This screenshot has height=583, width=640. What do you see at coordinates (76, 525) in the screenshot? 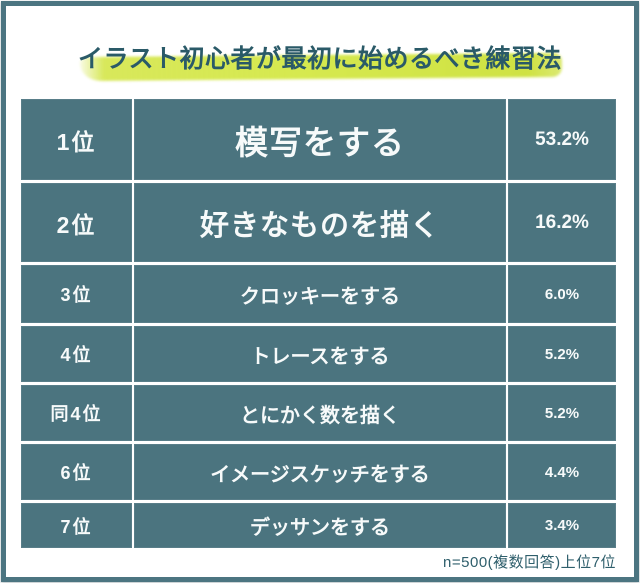
I see `rank-cell: 7位` at bounding box center [76, 525].